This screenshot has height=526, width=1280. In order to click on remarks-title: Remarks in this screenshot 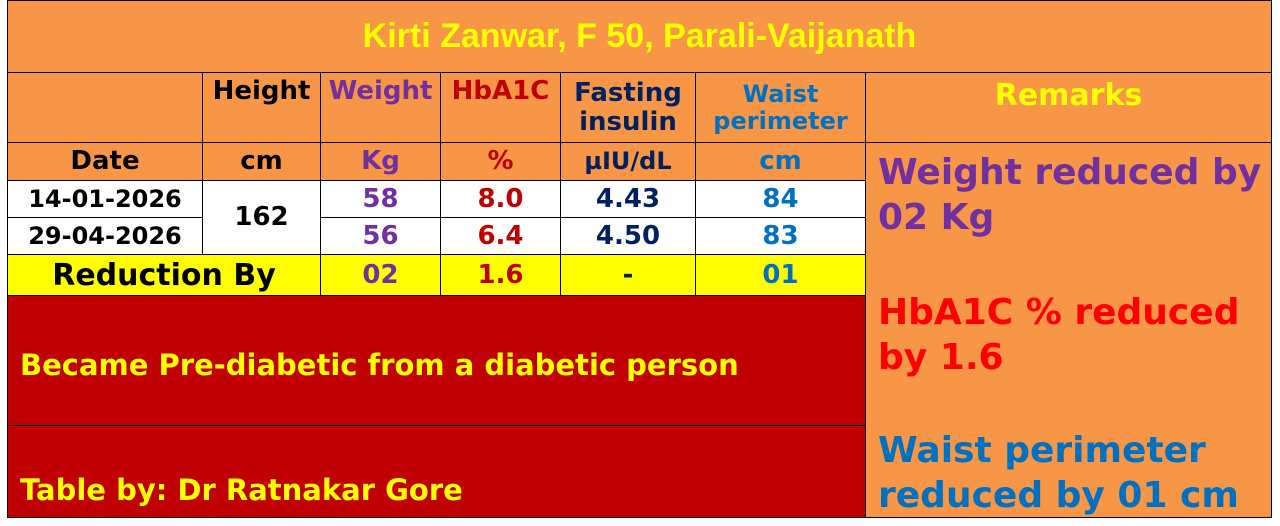, I will do `click(1068, 107)`.